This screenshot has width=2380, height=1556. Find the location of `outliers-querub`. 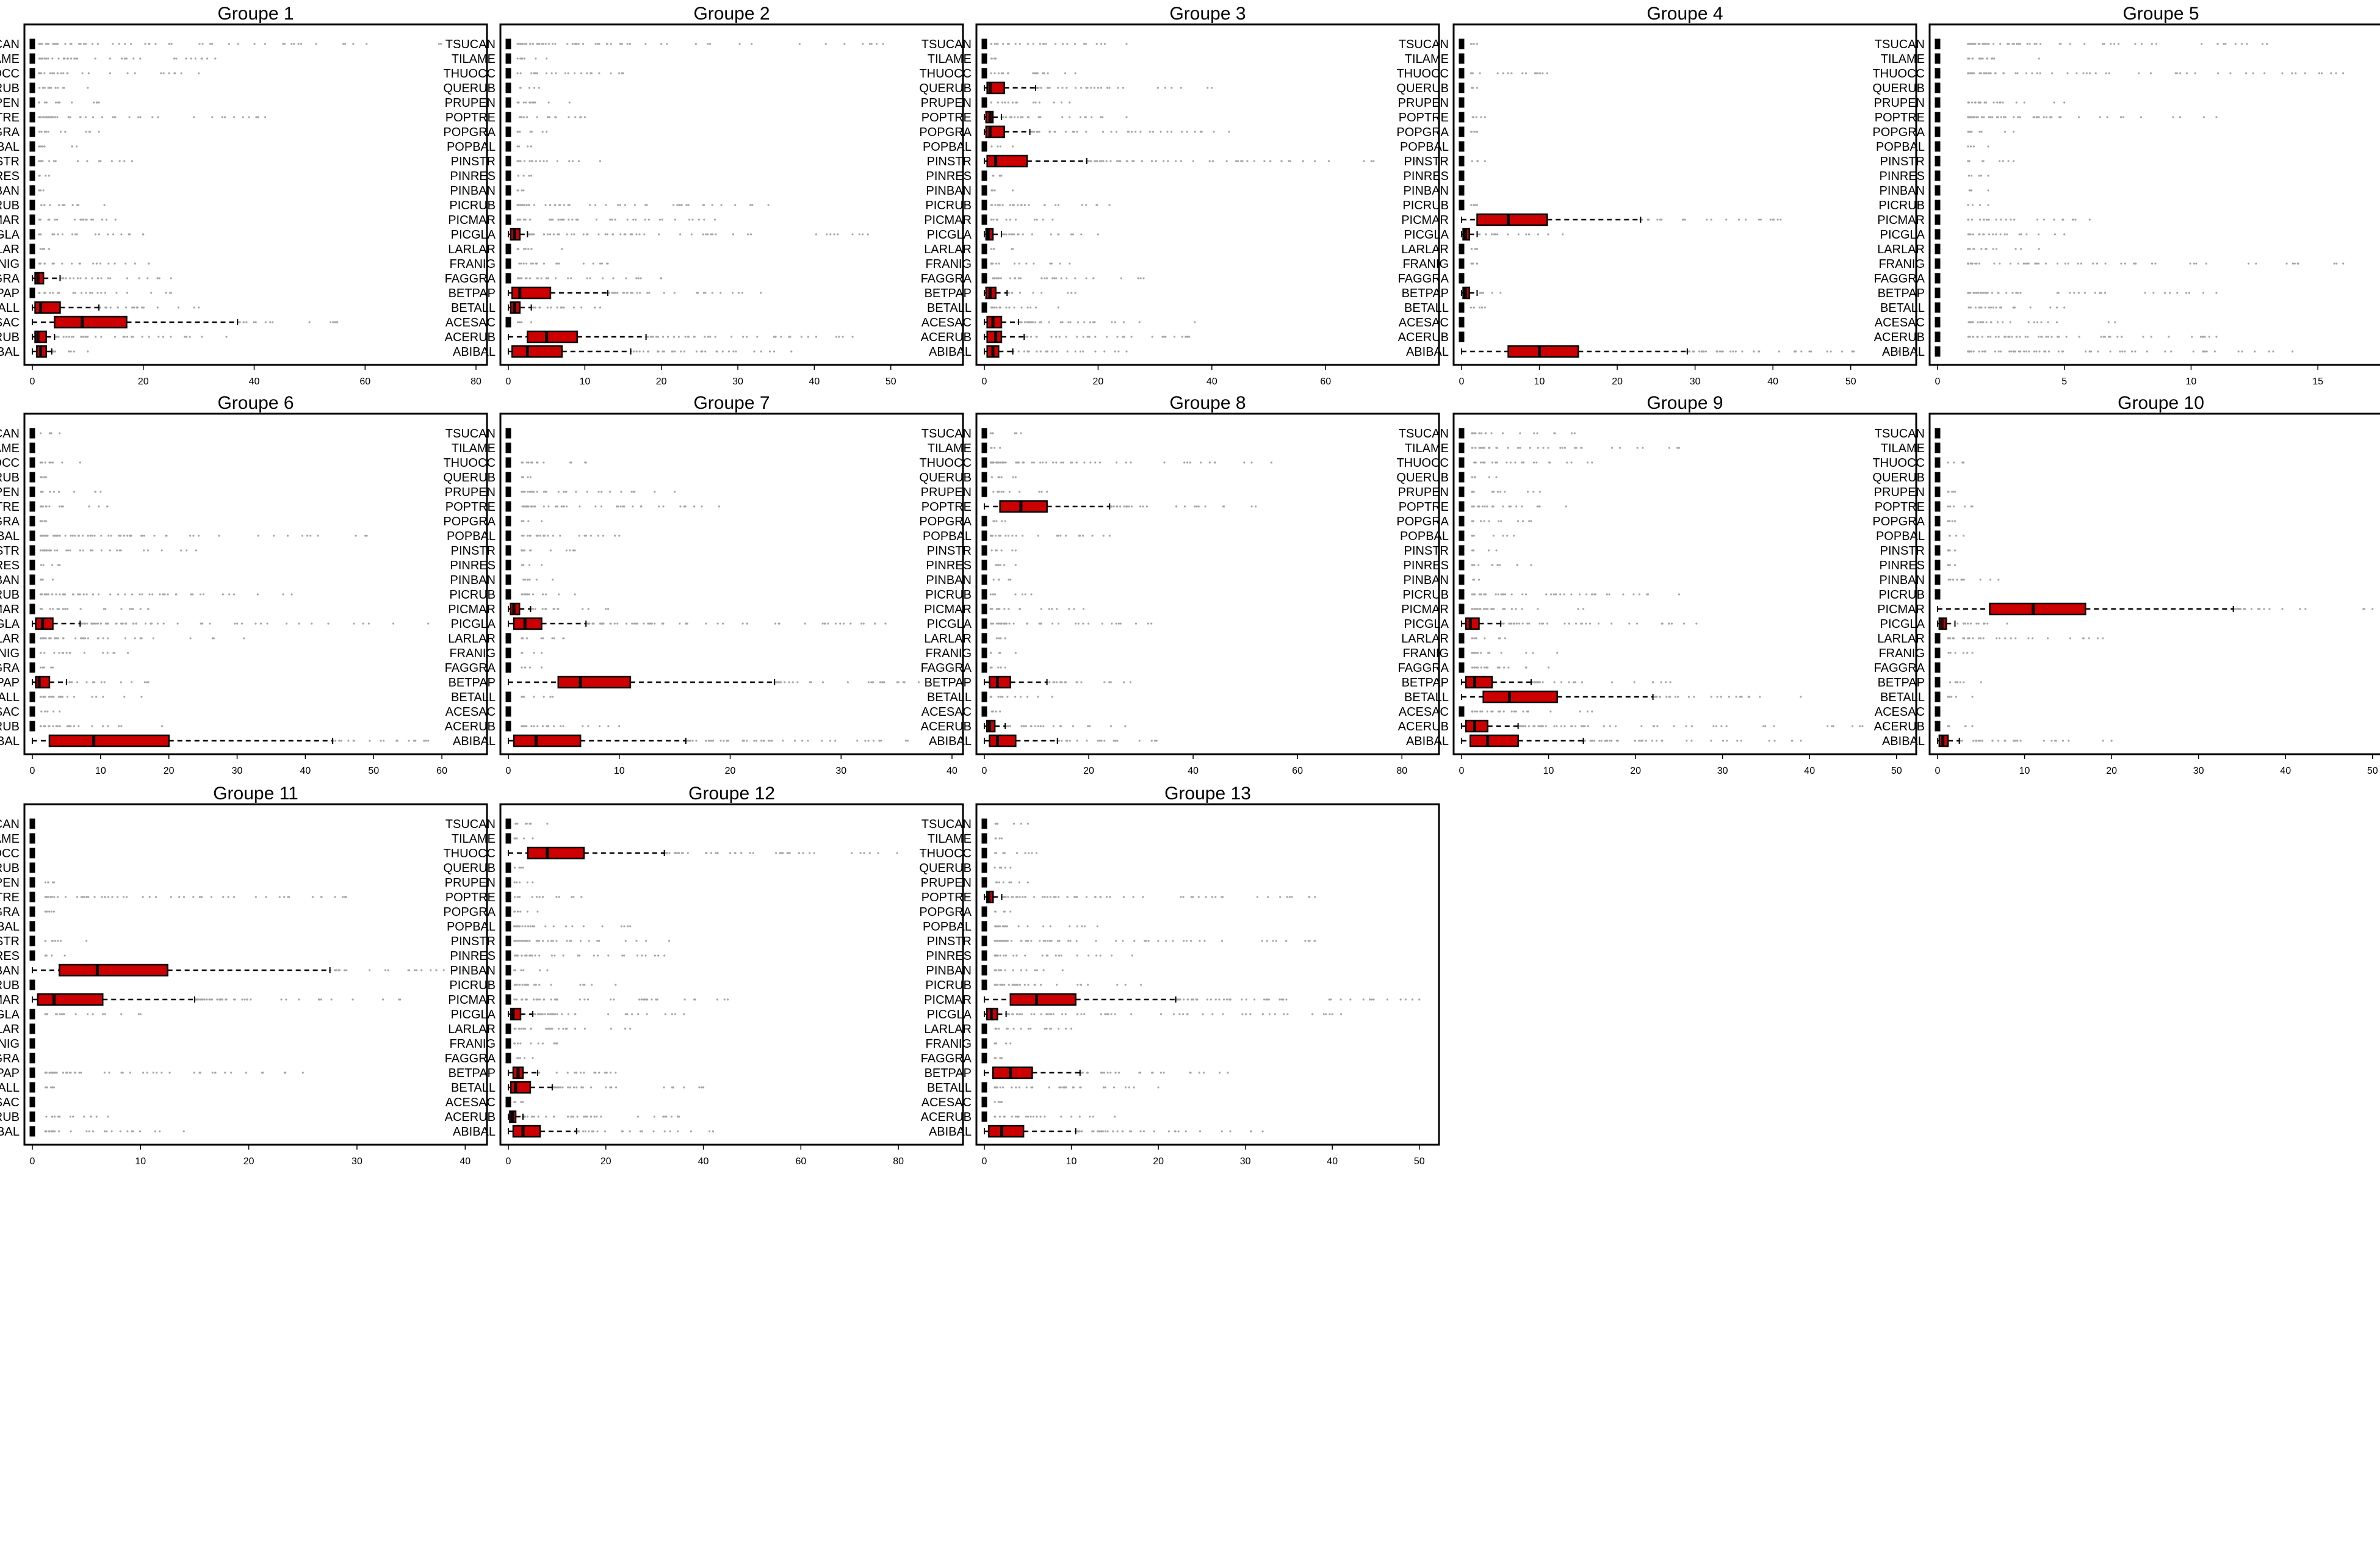

outliers-querub is located at coordinates (1484, 477).